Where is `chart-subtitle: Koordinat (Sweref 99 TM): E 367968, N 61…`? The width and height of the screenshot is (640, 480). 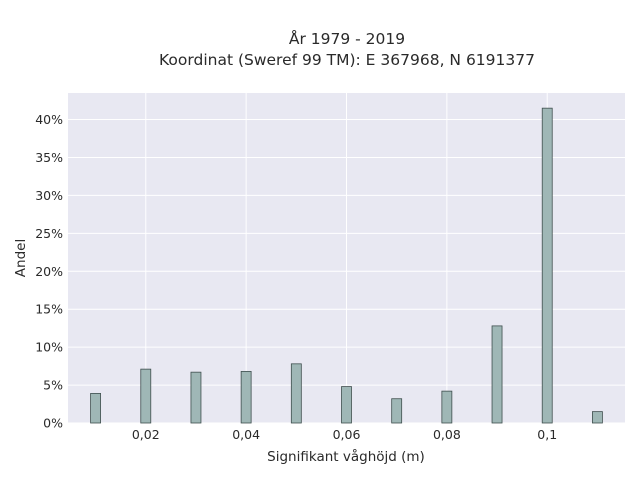
chart-subtitle: Koordinat (Sweref 99 TM): E 367968, N 61… is located at coordinates (347, 60).